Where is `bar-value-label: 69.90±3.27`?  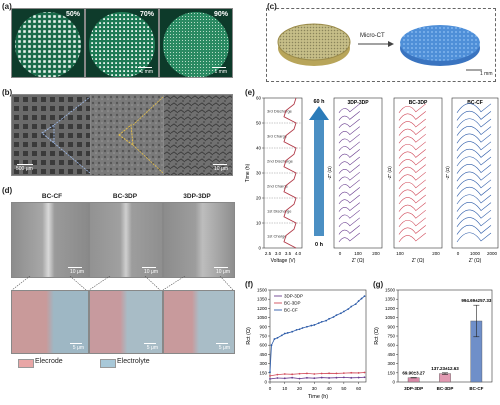
bar-value-label: 69.90±3.27 is located at coordinates (413, 373).